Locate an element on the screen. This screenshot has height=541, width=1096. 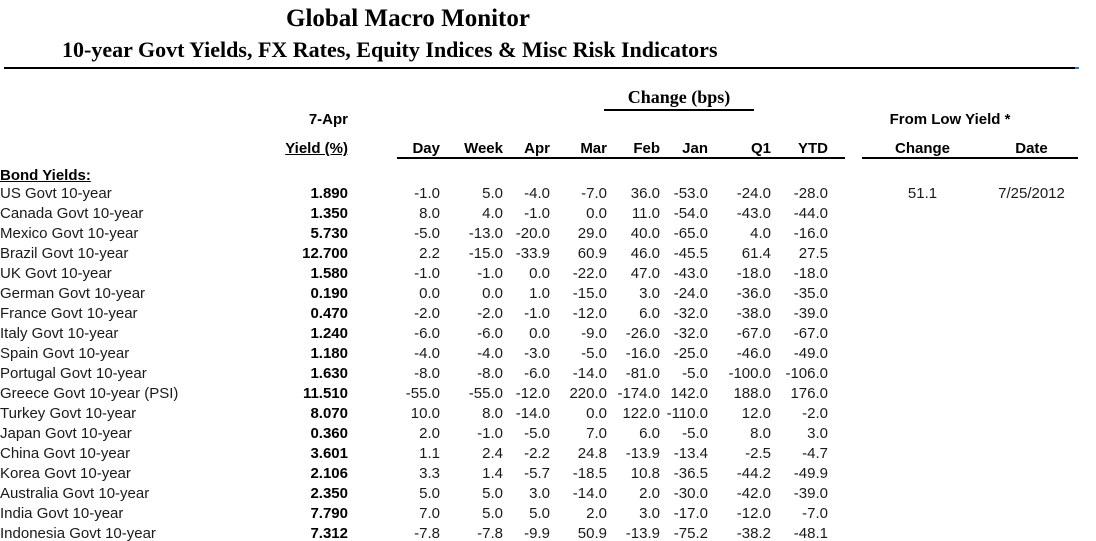
change-value: 12.0 is located at coordinates (756, 413).